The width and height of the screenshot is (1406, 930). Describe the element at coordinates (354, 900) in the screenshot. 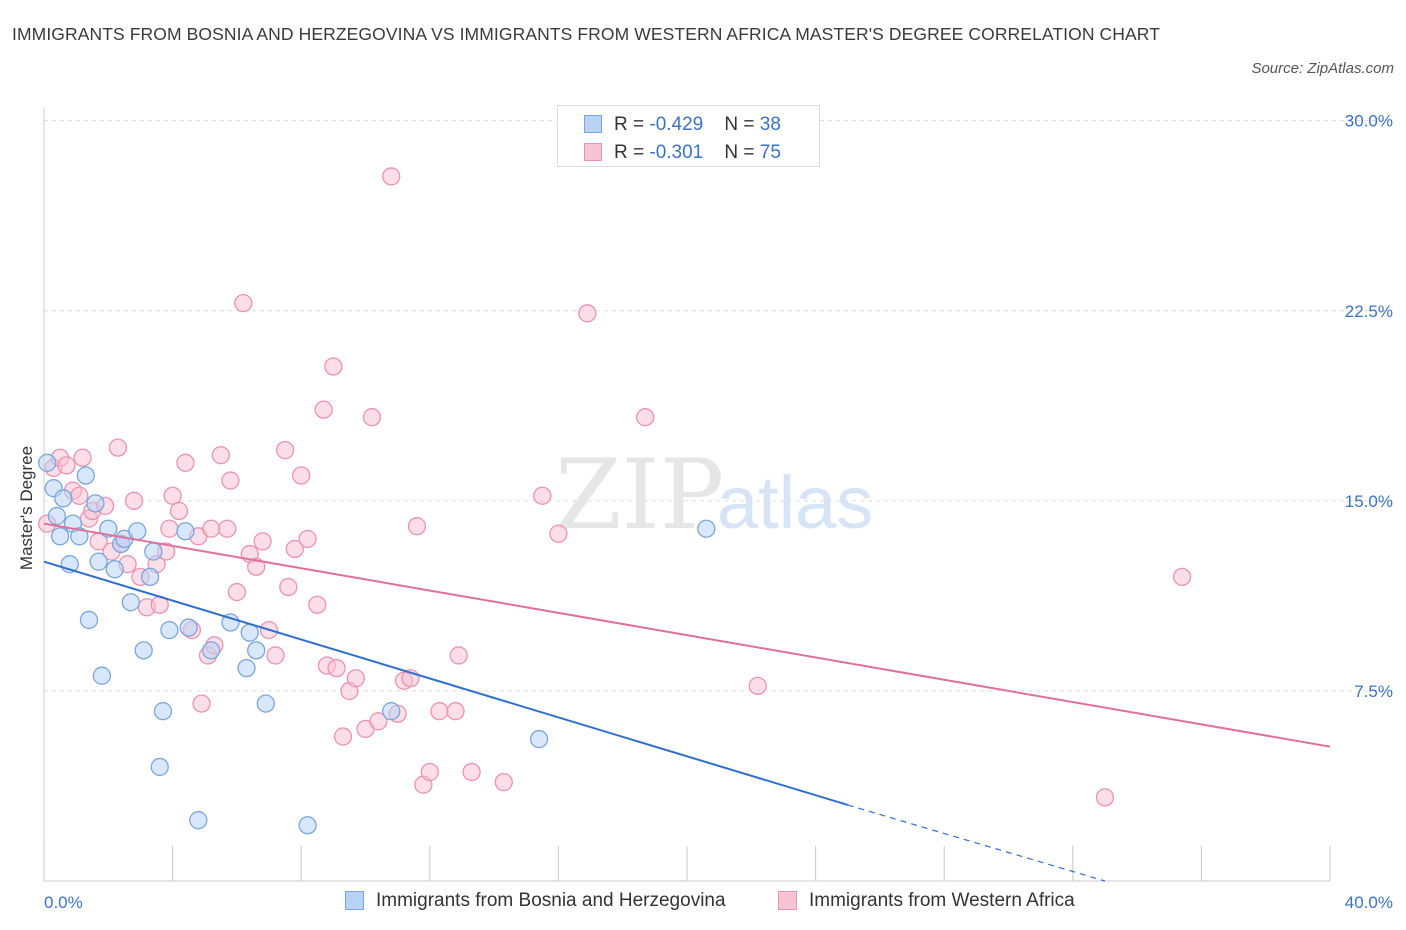

I see `bottom-legend-swatch-blue` at that location.